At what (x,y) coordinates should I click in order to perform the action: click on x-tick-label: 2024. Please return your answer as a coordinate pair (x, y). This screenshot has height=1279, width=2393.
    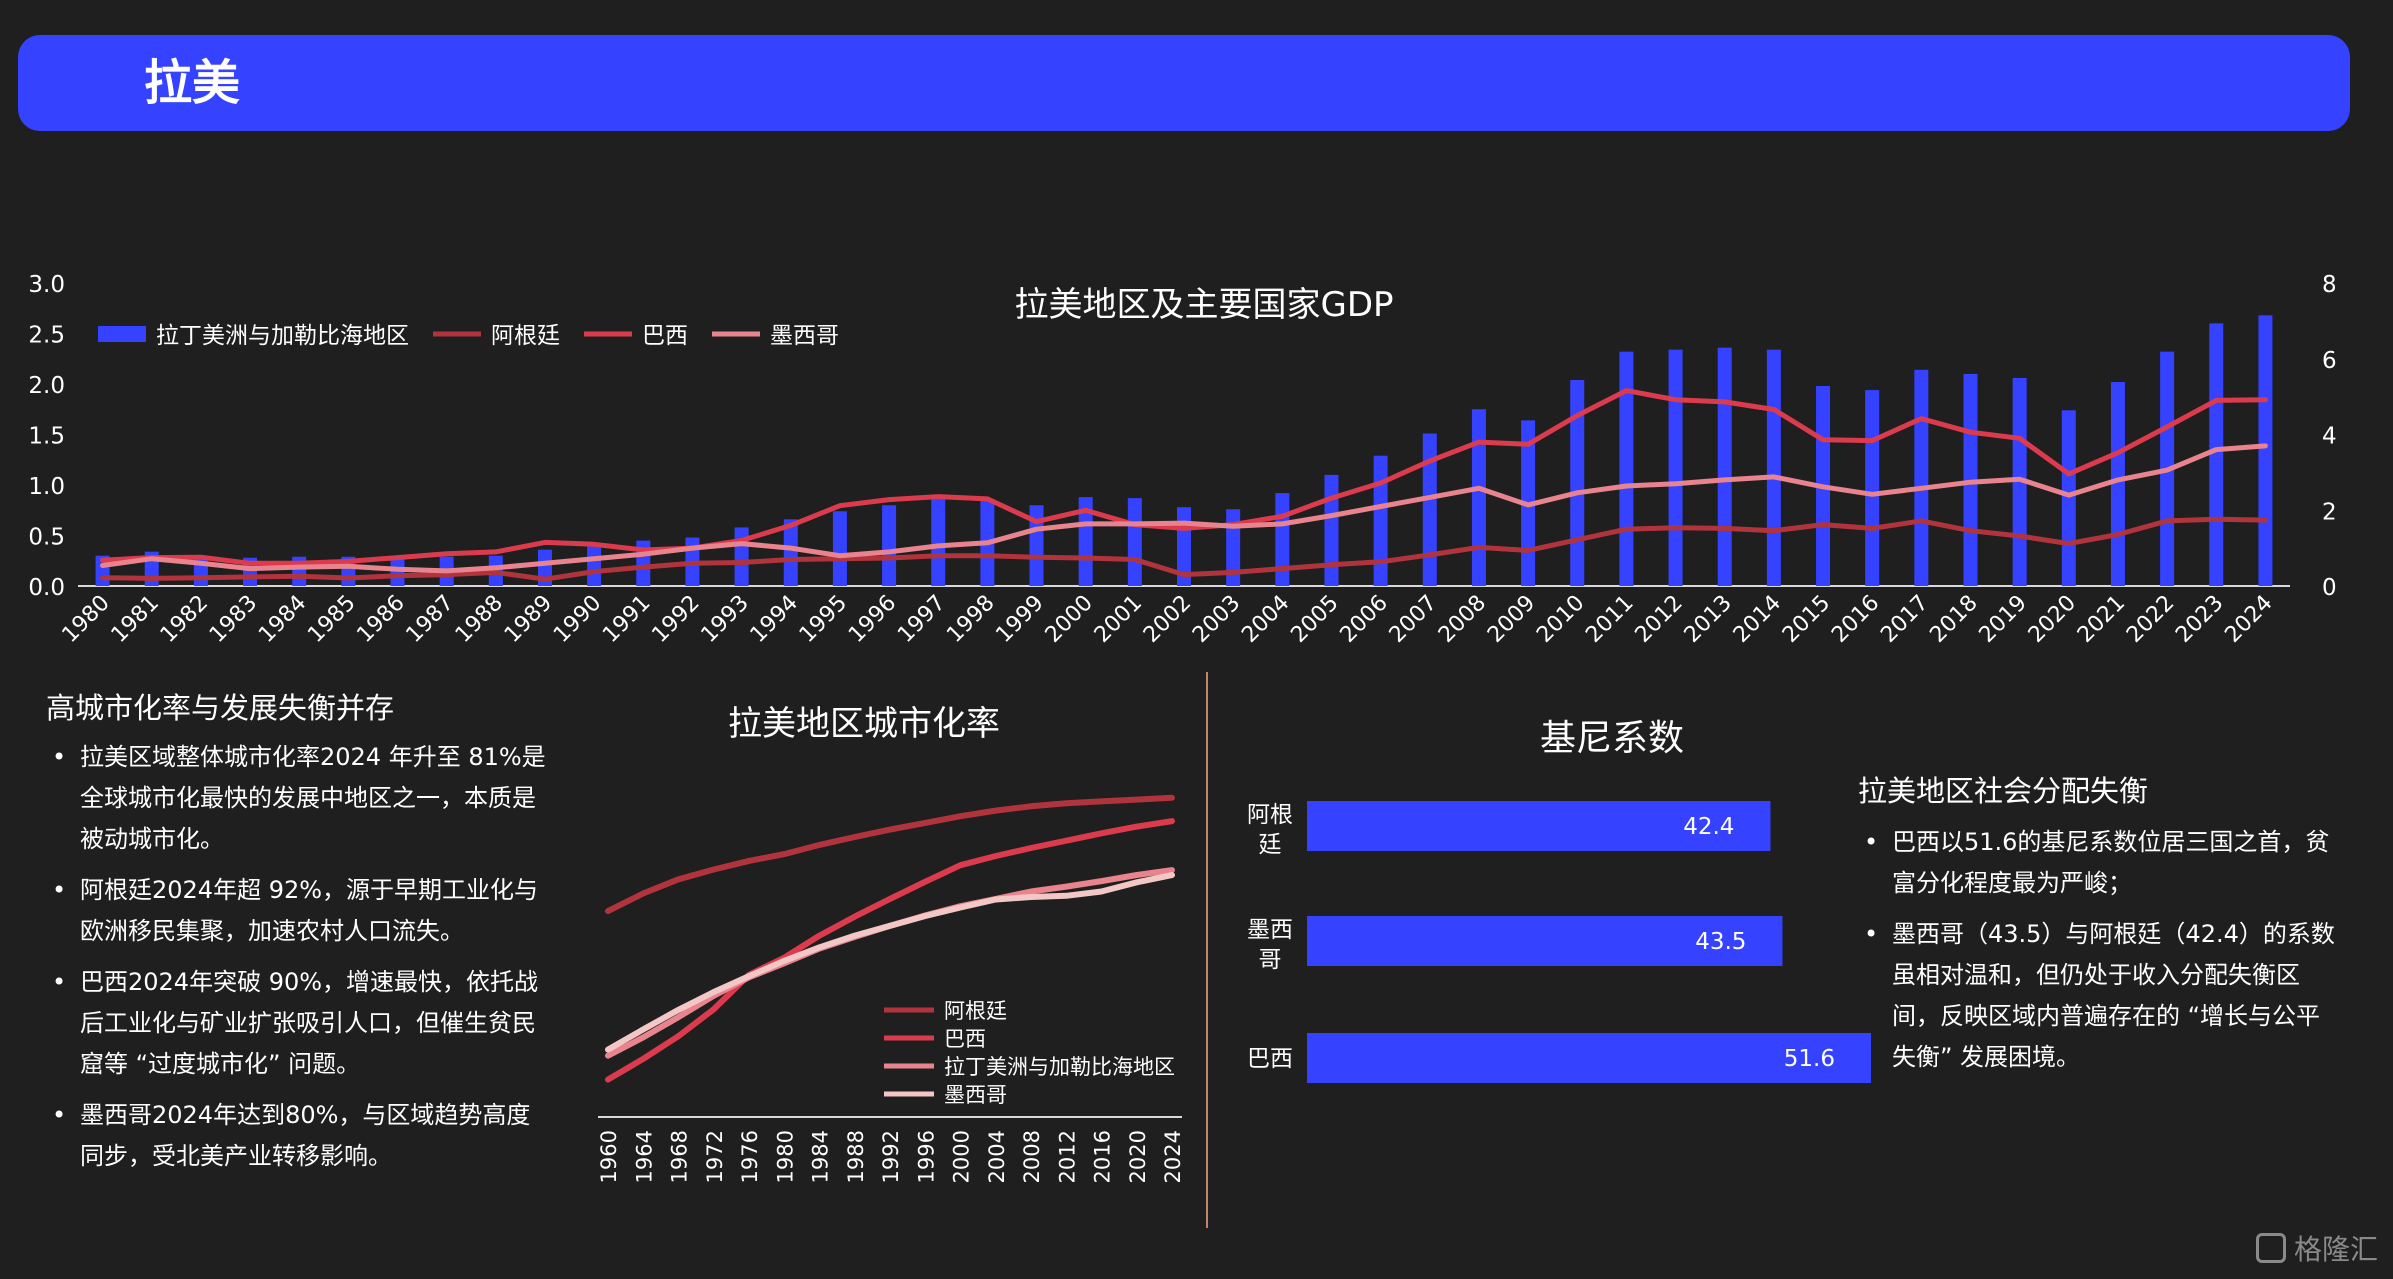
    Looking at the image, I should click on (1173, 1156).